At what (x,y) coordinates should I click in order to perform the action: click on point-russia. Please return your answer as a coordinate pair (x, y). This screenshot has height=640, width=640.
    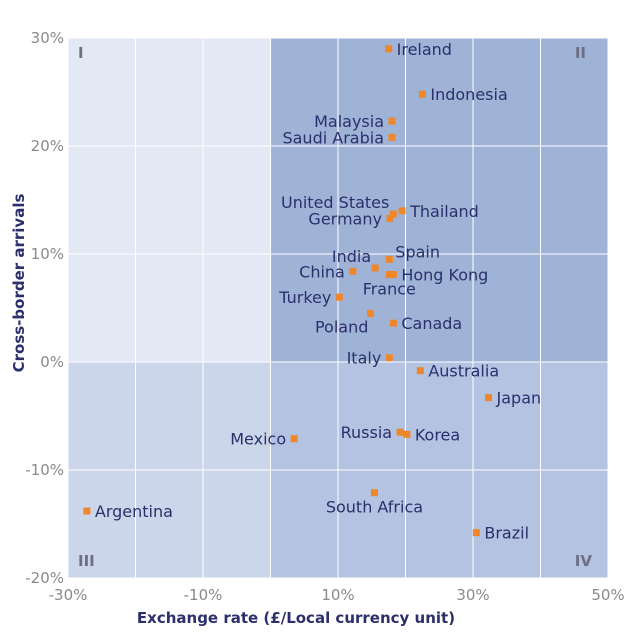
    Looking at the image, I should click on (400, 432).